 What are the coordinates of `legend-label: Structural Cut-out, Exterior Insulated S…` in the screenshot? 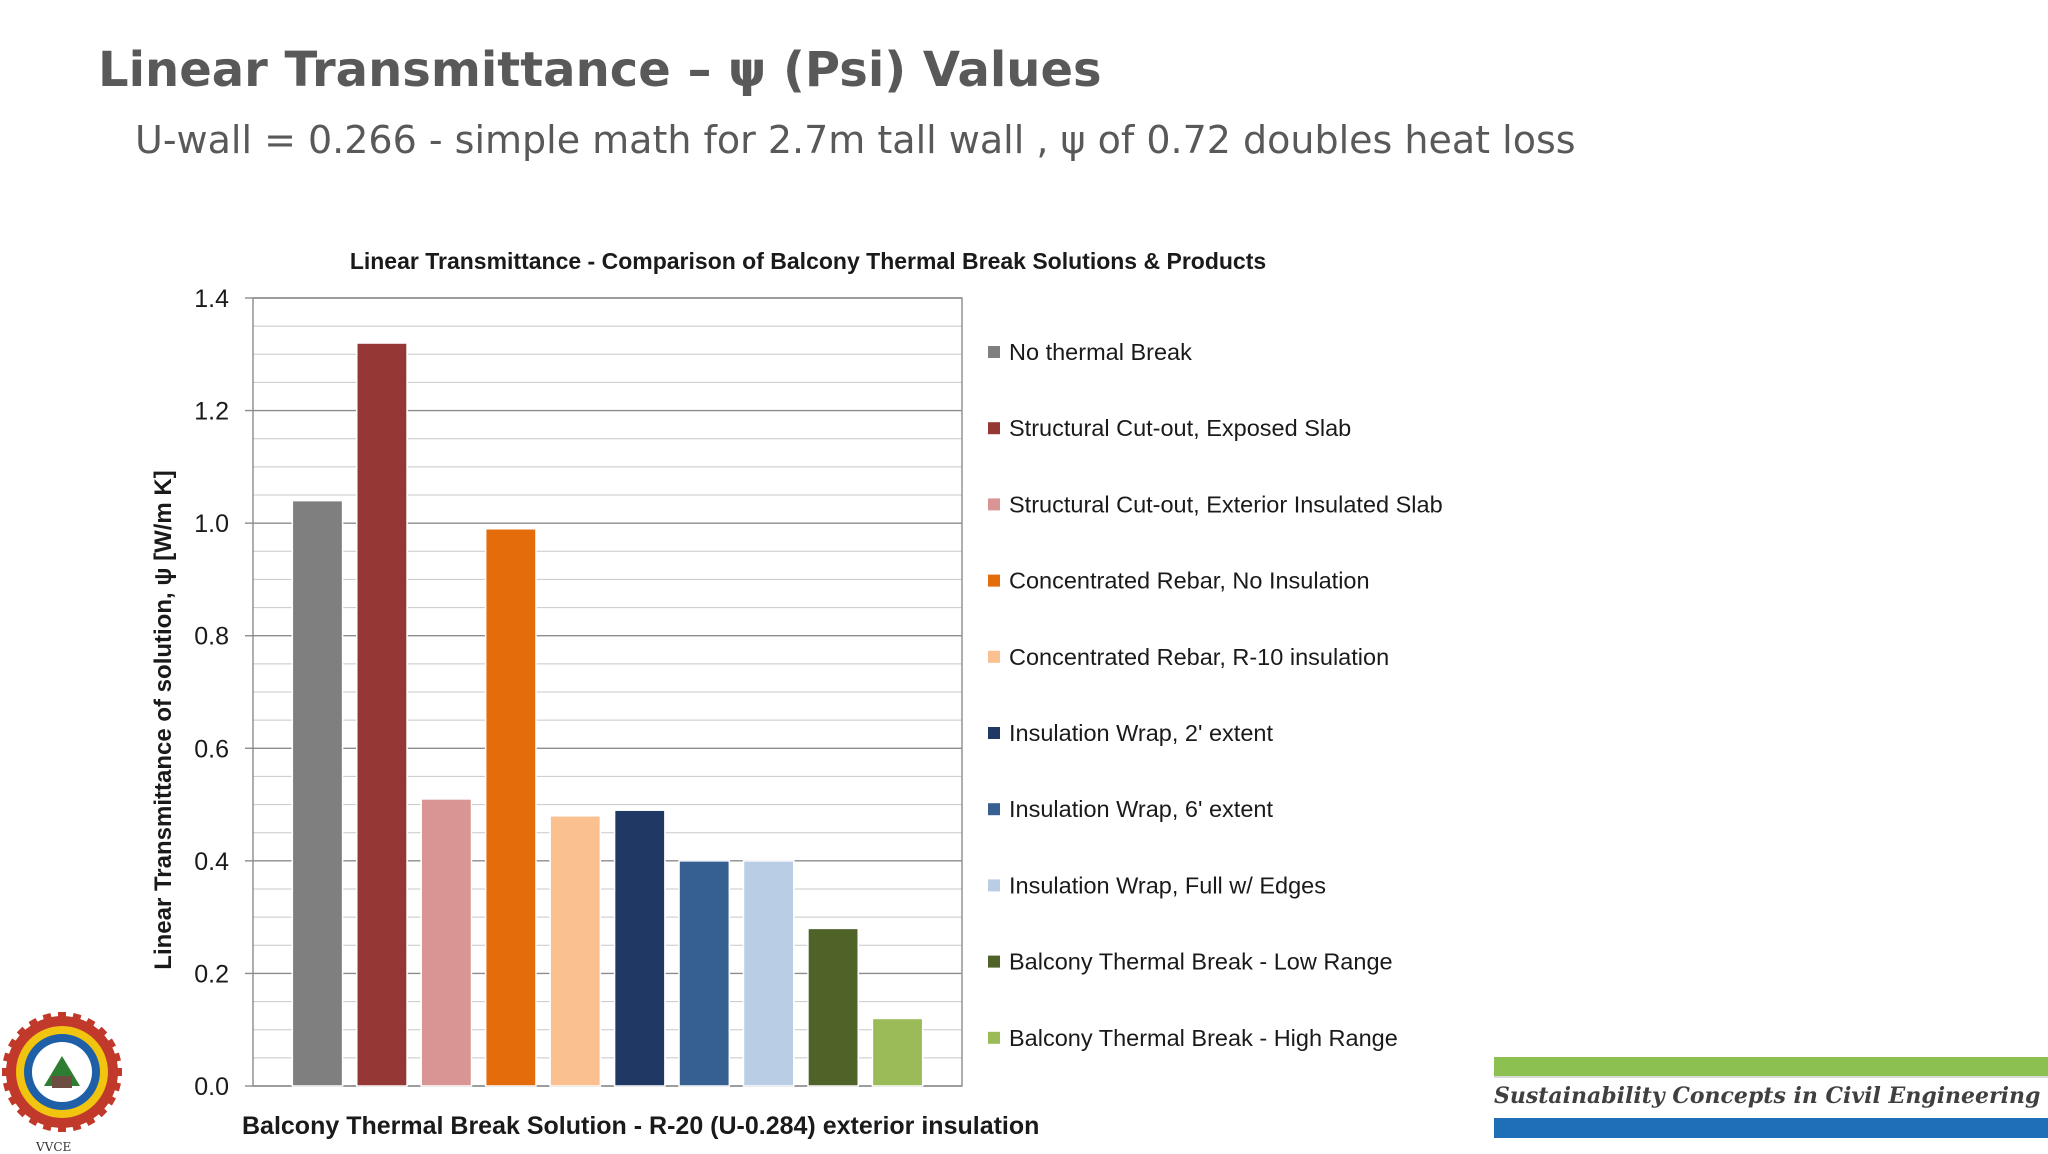 It's located at (1226, 504).